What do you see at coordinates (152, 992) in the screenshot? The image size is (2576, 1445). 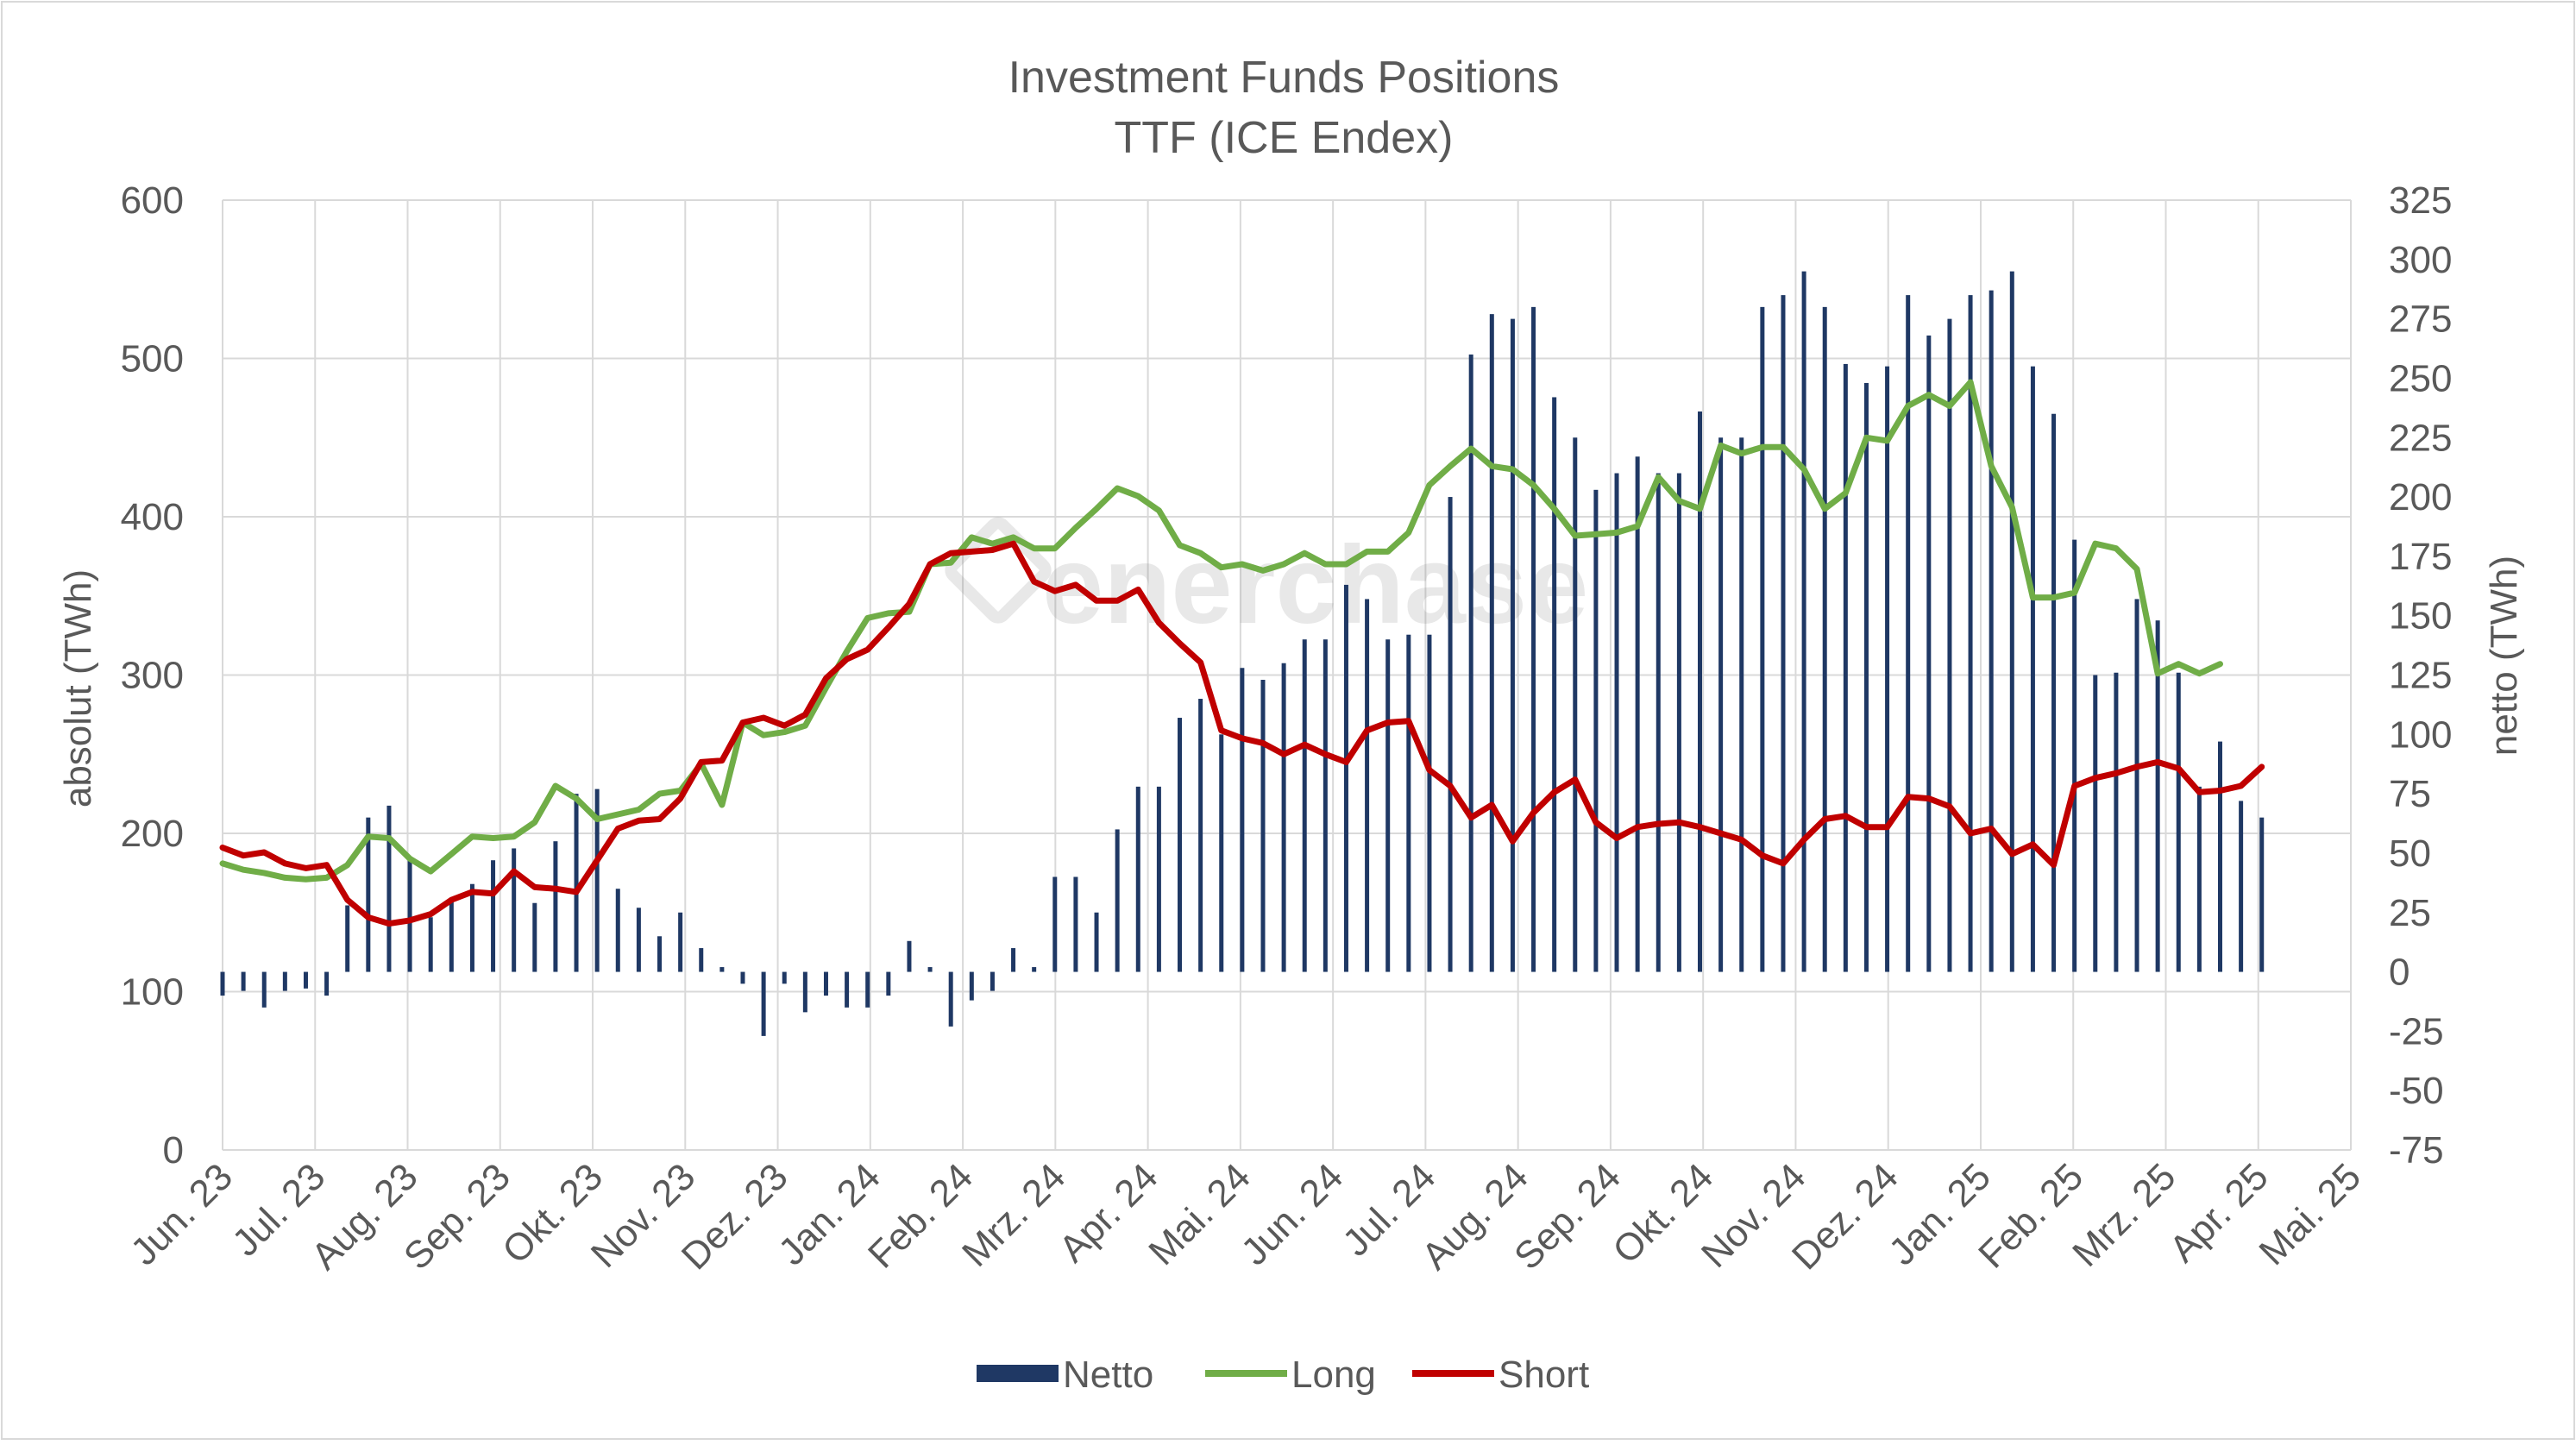 I see `y-left-tick-label: 100` at bounding box center [152, 992].